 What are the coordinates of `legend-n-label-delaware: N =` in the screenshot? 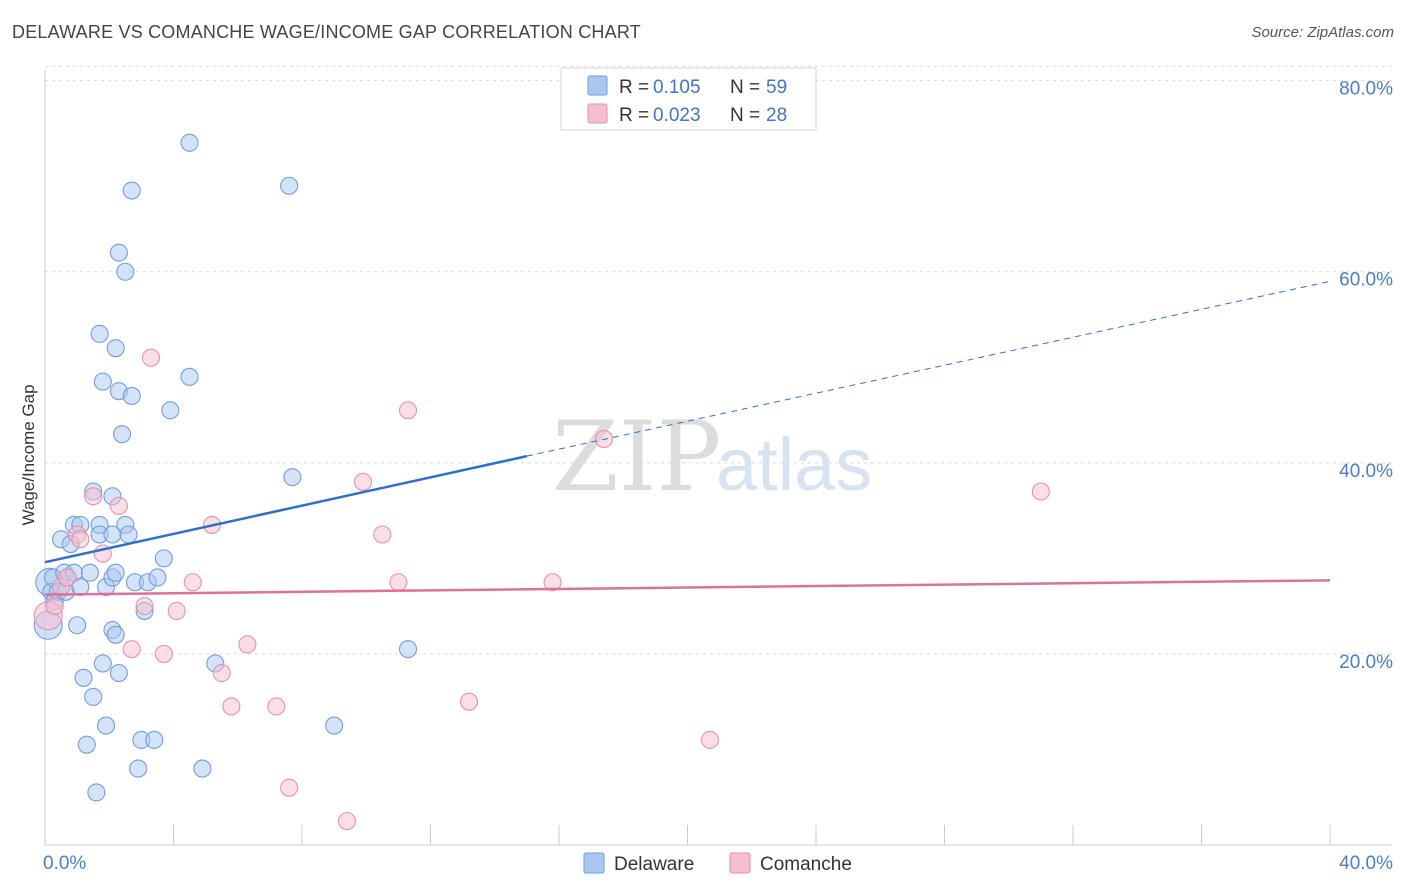 It's located at (745, 87).